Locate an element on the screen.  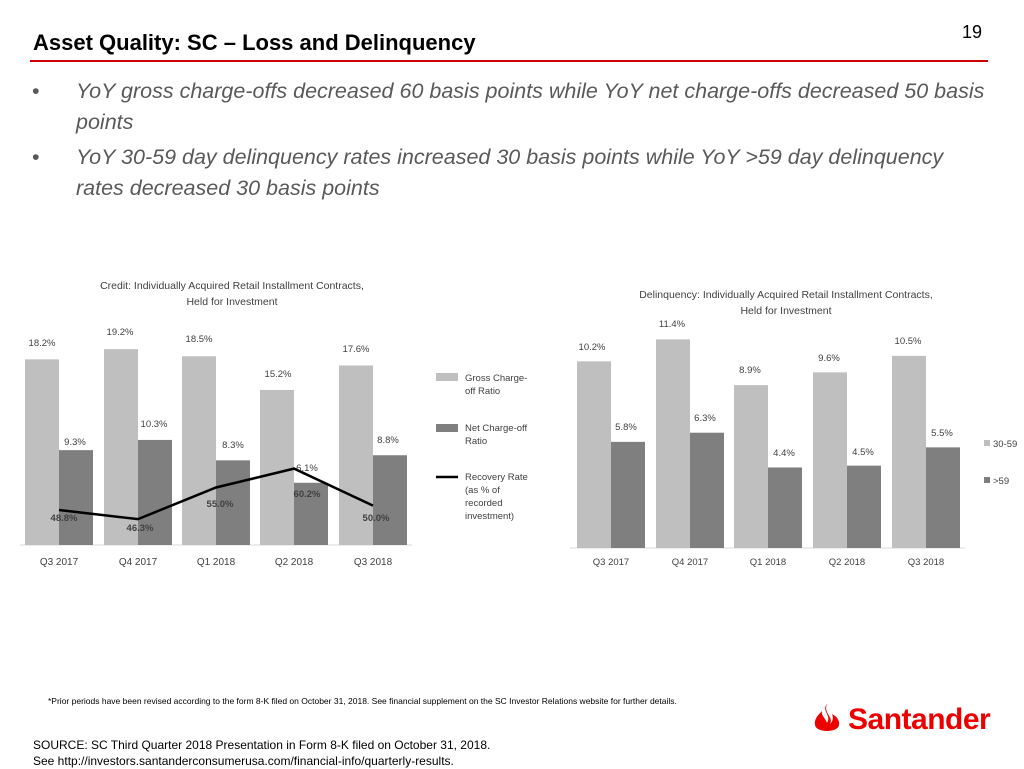
chart2-label-59plus: 4.4% is located at coordinates (784, 453).